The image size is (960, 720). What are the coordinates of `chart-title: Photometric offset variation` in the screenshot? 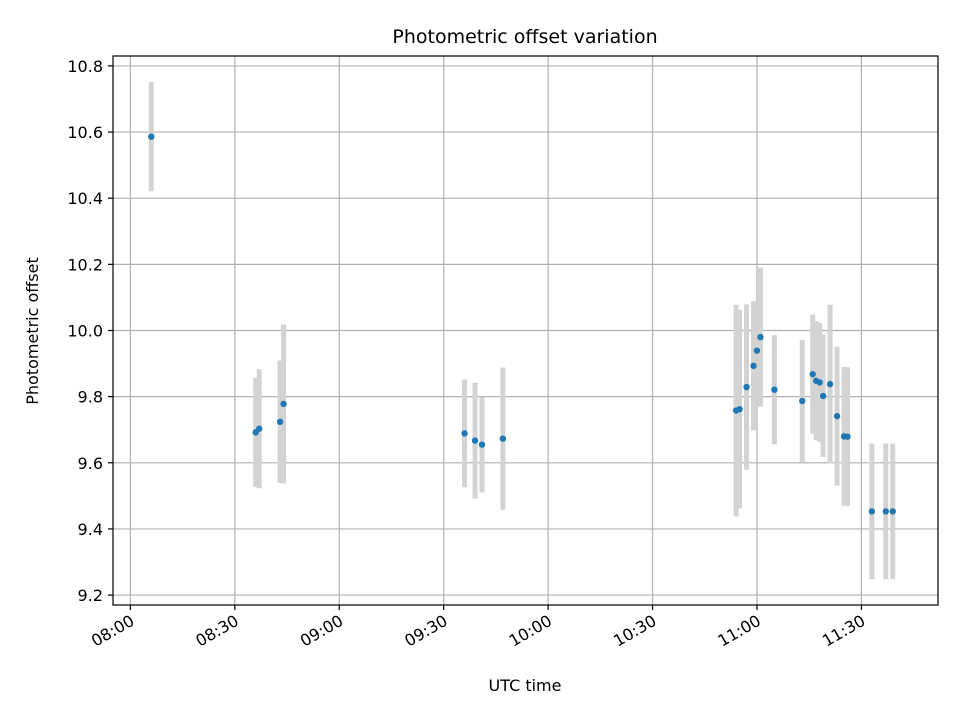 It's located at (524, 37).